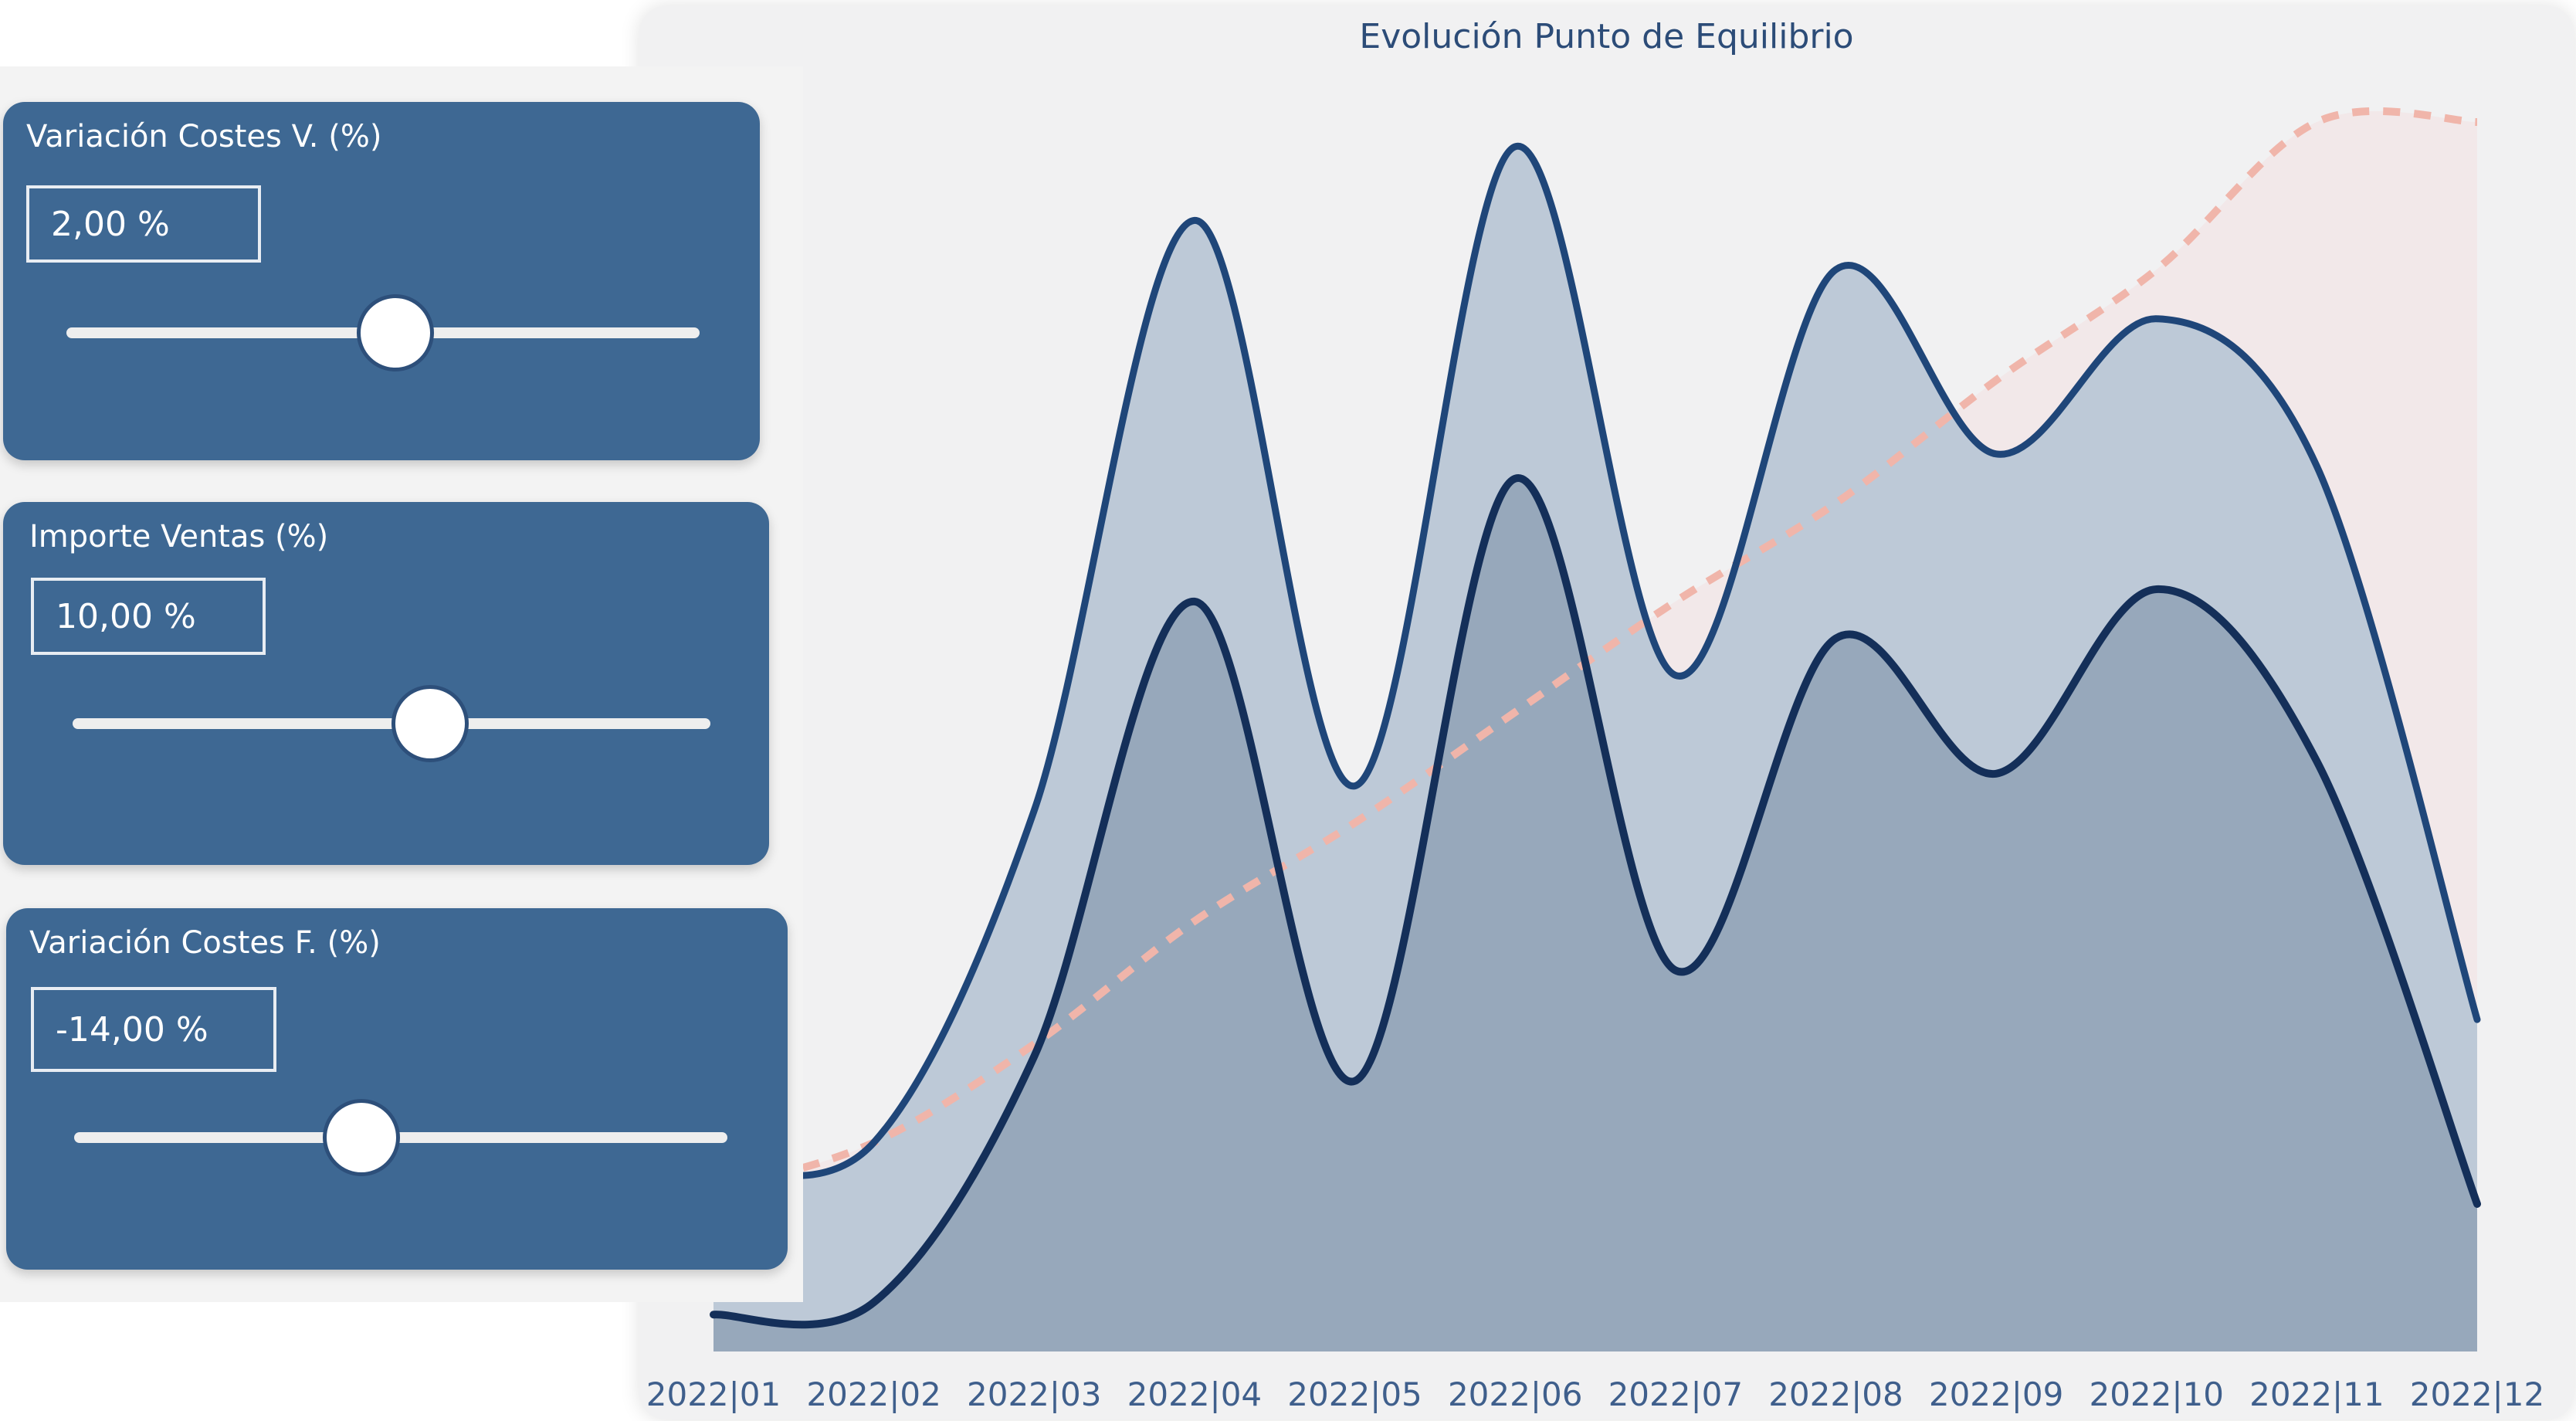  Describe the element at coordinates (1606, 36) in the screenshot. I see `chart-title: Evolución Punto de Equilibrio` at that location.